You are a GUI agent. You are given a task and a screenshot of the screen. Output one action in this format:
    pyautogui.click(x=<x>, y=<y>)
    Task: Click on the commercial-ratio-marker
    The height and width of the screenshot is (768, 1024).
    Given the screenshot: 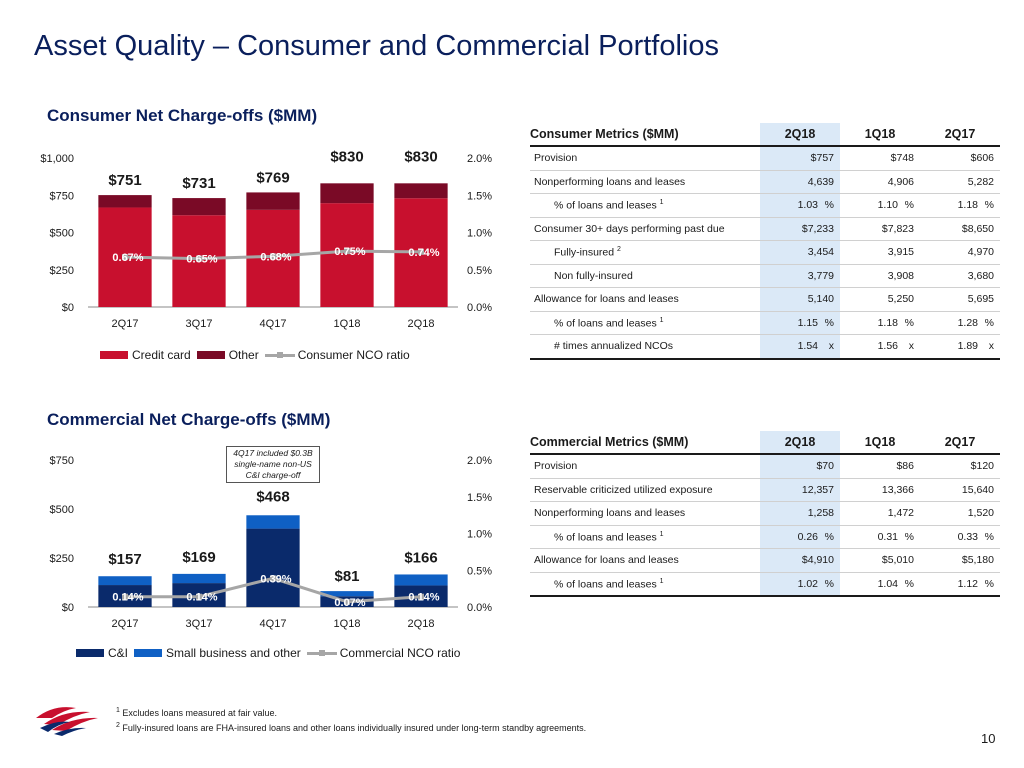 What is the action you would take?
    pyautogui.click(x=125, y=596)
    